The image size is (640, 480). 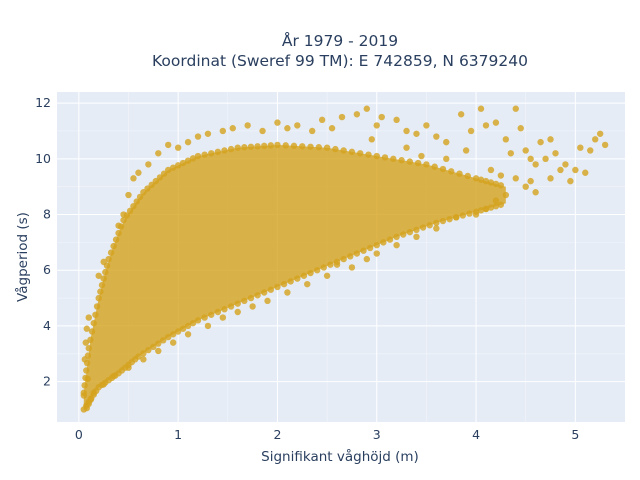 What do you see at coordinates (476, 434) in the screenshot?
I see `x-tick-label: 4` at bounding box center [476, 434].